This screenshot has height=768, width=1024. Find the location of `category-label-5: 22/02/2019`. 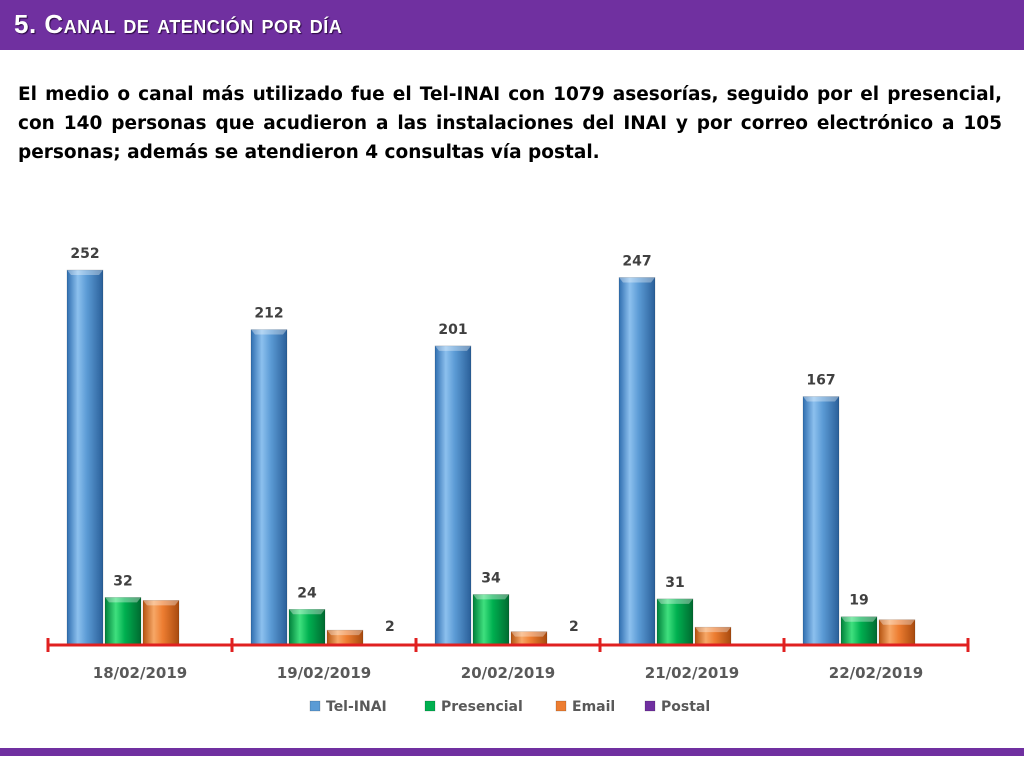

category-label-5: 22/02/2019 is located at coordinates (876, 673).